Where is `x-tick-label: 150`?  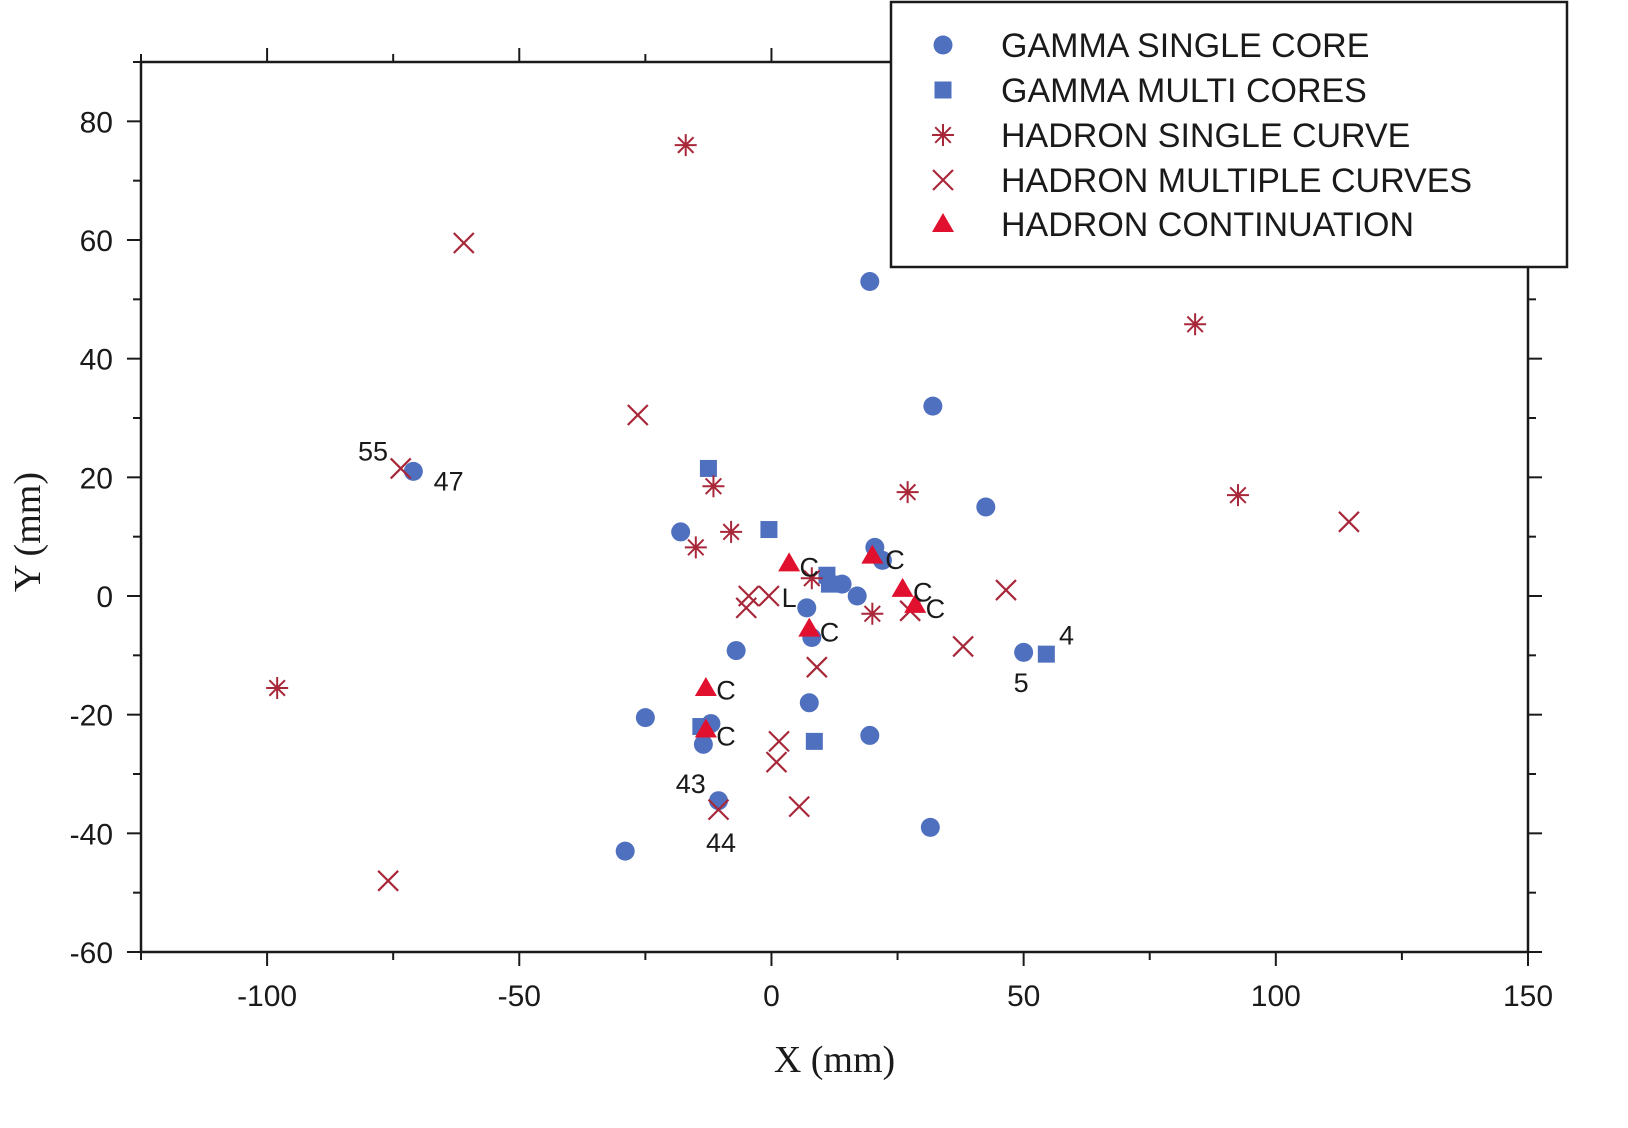
x-tick-label: 150 is located at coordinates (1528, 996).